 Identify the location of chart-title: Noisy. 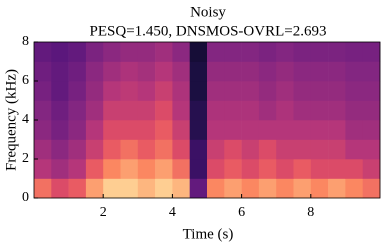
(208, 12).